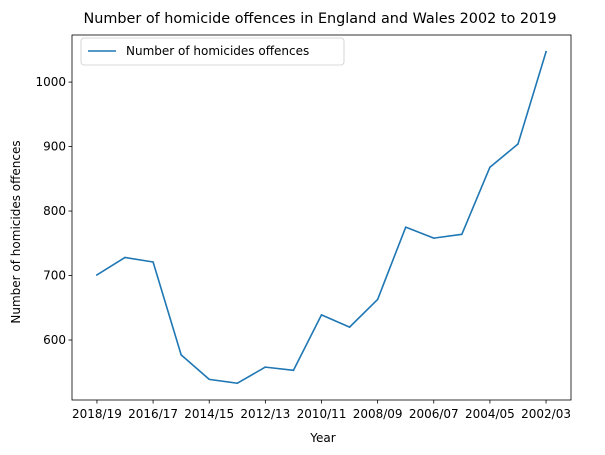 This screenshot has width=605, height=455. I want to click on y-tick-label: 700, so click(54, 276).